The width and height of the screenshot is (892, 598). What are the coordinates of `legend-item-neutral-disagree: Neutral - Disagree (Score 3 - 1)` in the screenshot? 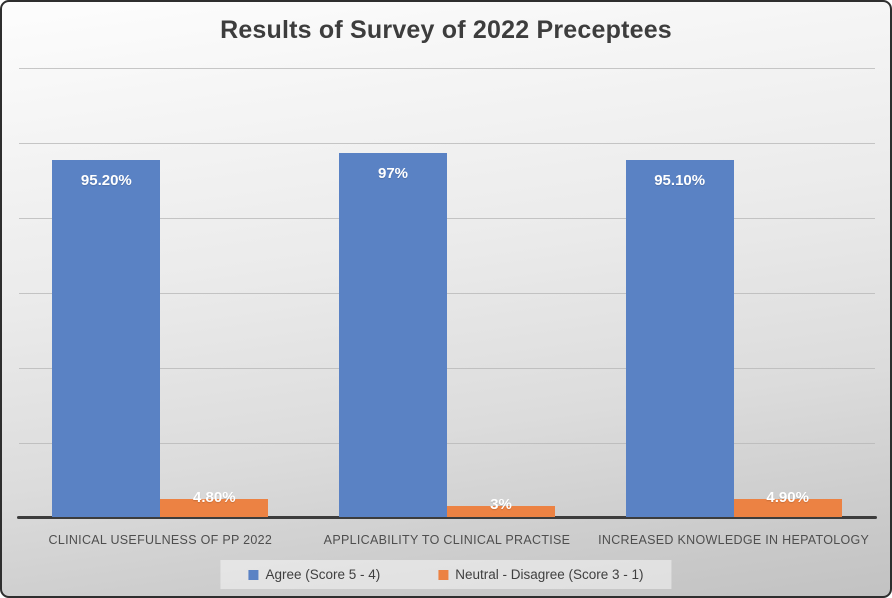 It's located at (541, 574).